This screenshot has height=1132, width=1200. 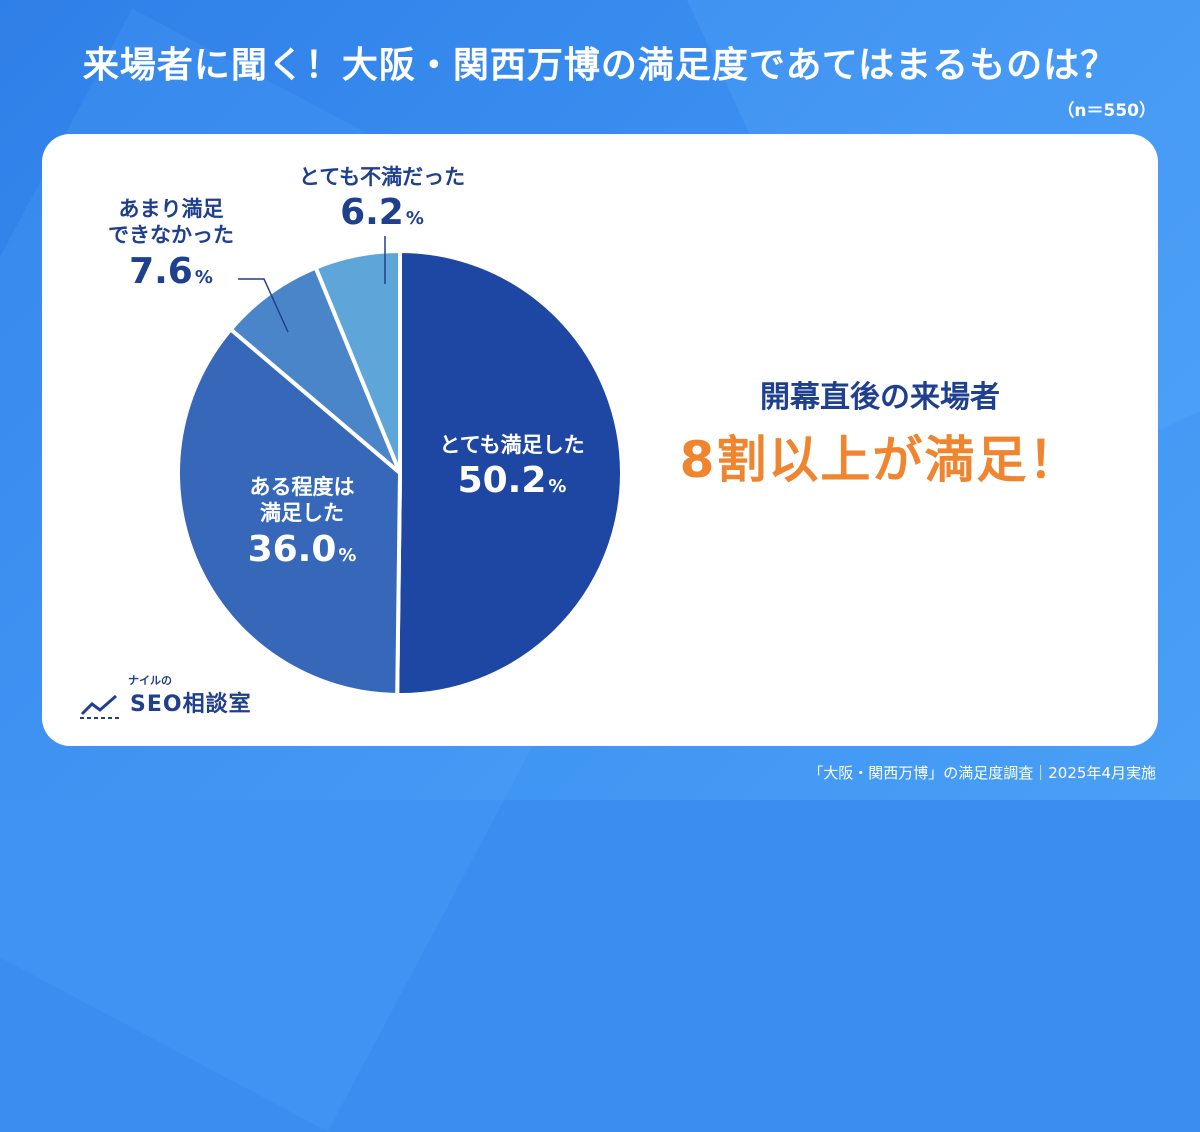 I want to click on pie-slice-not-very-satisfied, so click(x=315, y=370).